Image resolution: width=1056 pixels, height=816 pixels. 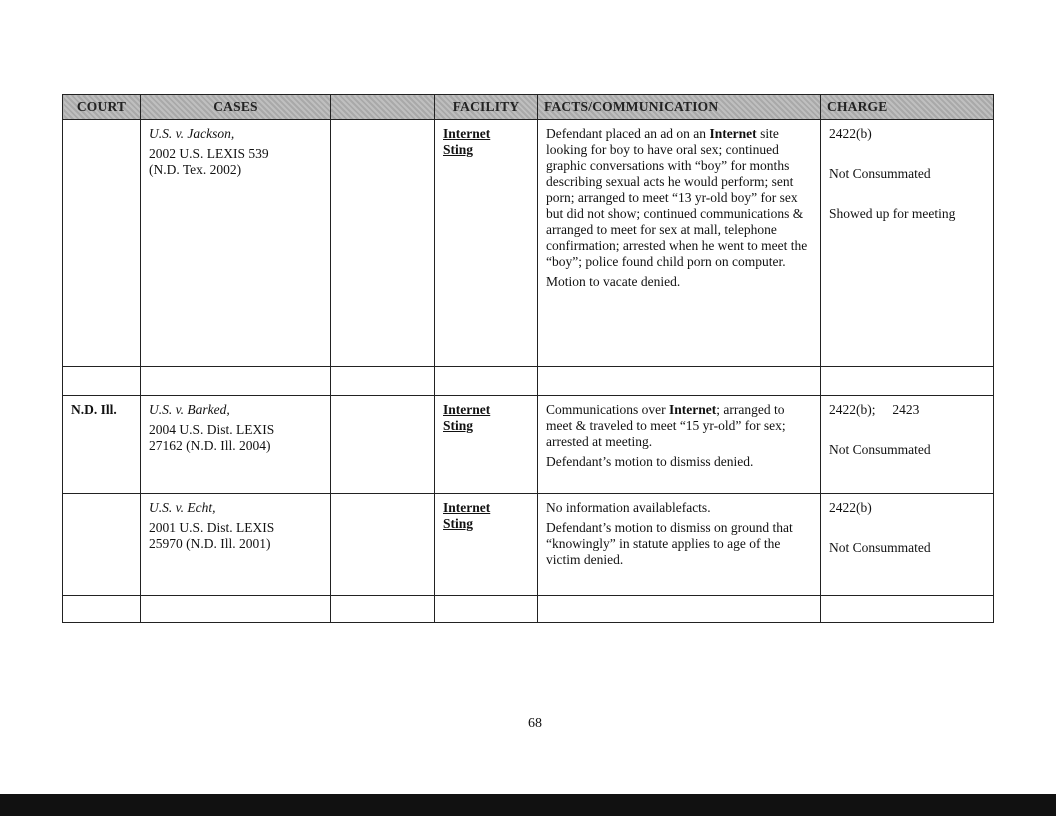 I want to click on header-facility: FACILITY, so click(x=486, y=107).